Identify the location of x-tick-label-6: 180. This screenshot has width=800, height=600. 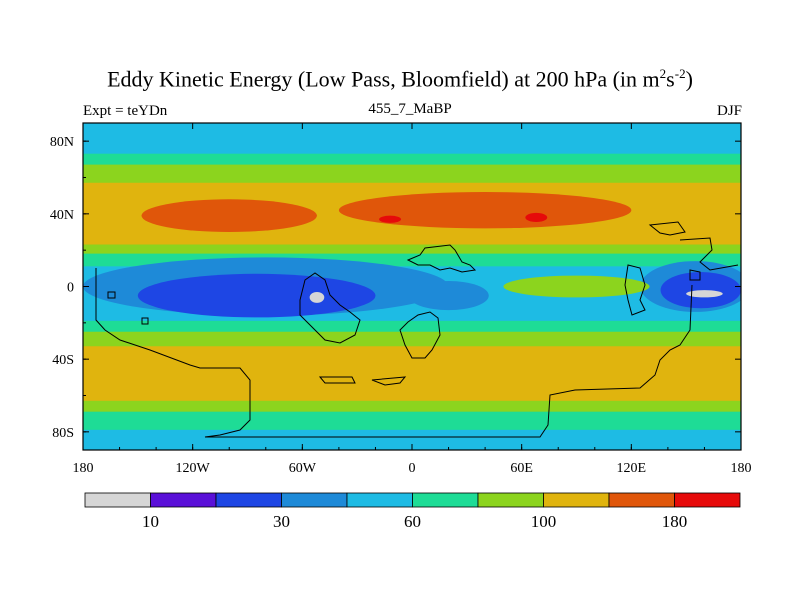
(741, 468).